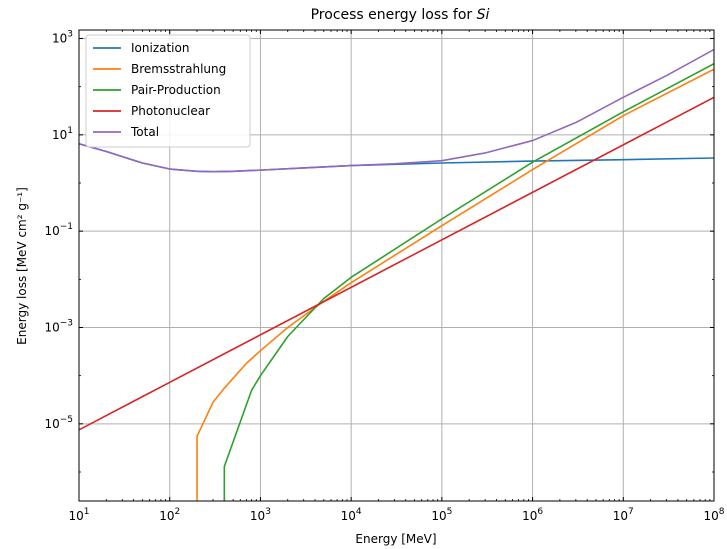 The image size is (727, 549). I want to click on legend-label: Total, so click(144, 132).